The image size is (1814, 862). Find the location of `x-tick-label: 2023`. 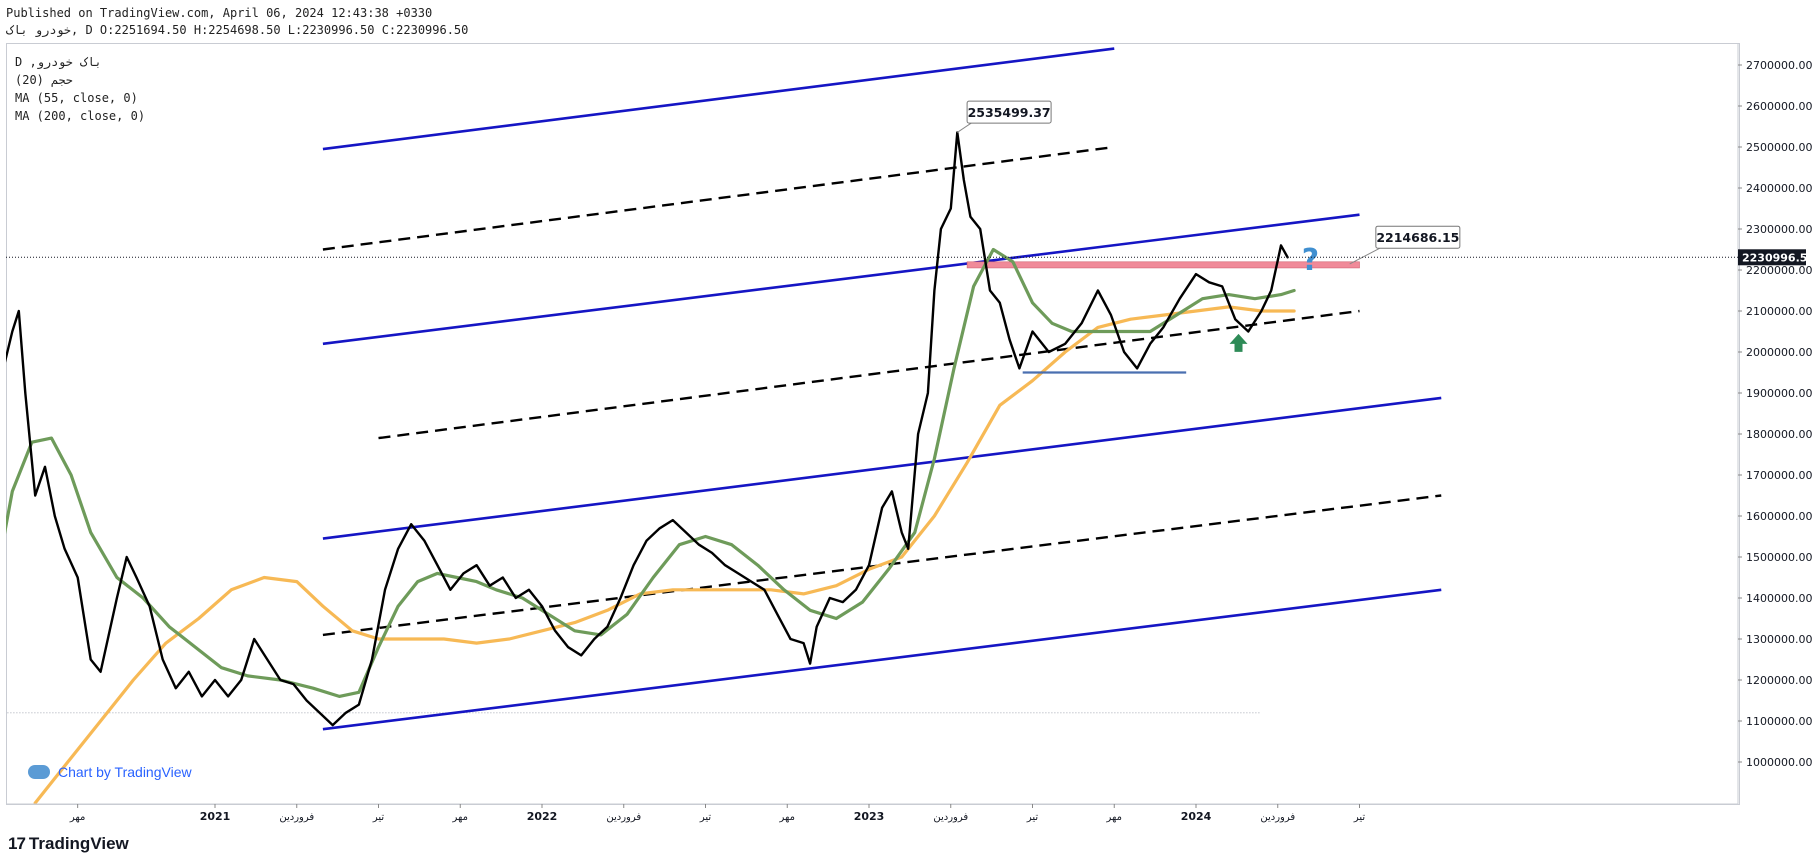

x-tick-label: 2023 is located at coordinates (869, 816).